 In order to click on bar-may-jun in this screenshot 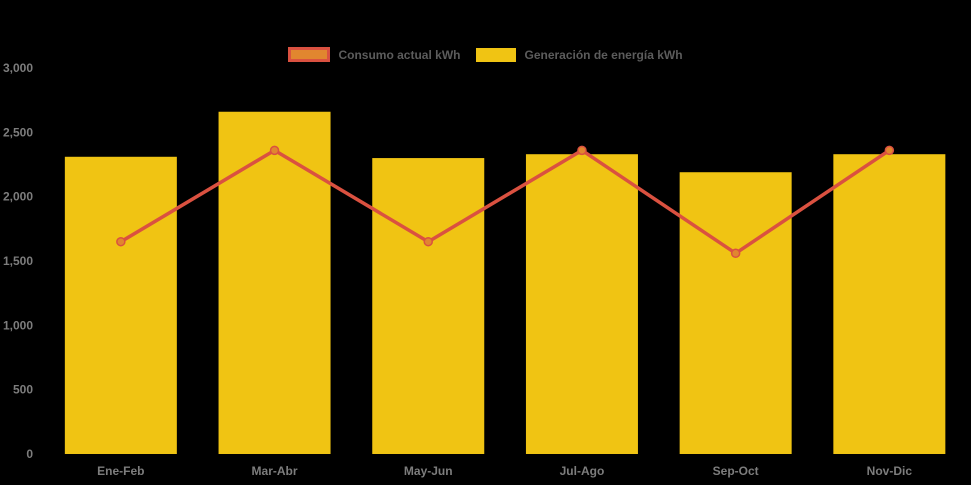, I will do `click(428, 306)`.